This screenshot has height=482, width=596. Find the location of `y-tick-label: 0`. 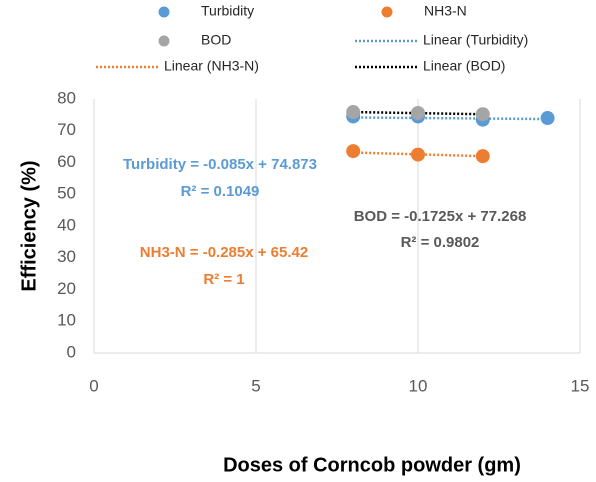

y-tick-label: 0 is located at coordinates (71, 351).